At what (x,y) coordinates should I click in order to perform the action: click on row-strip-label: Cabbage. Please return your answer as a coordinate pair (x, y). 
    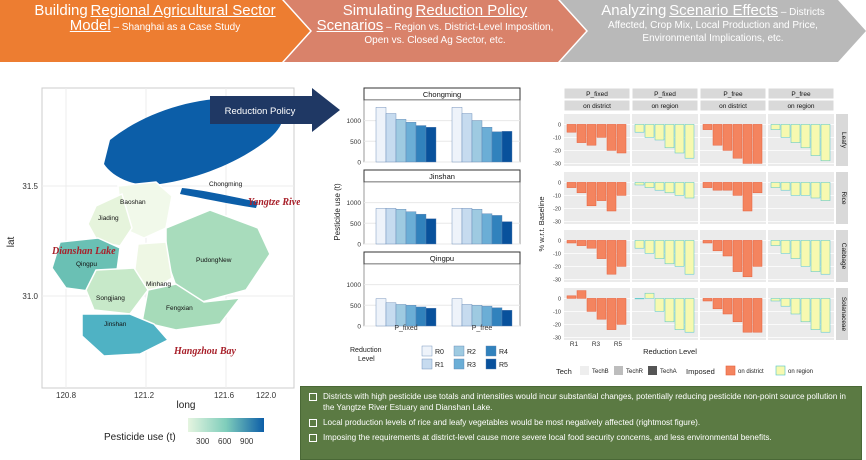
    Looking at the image, I should click on (843, 256).